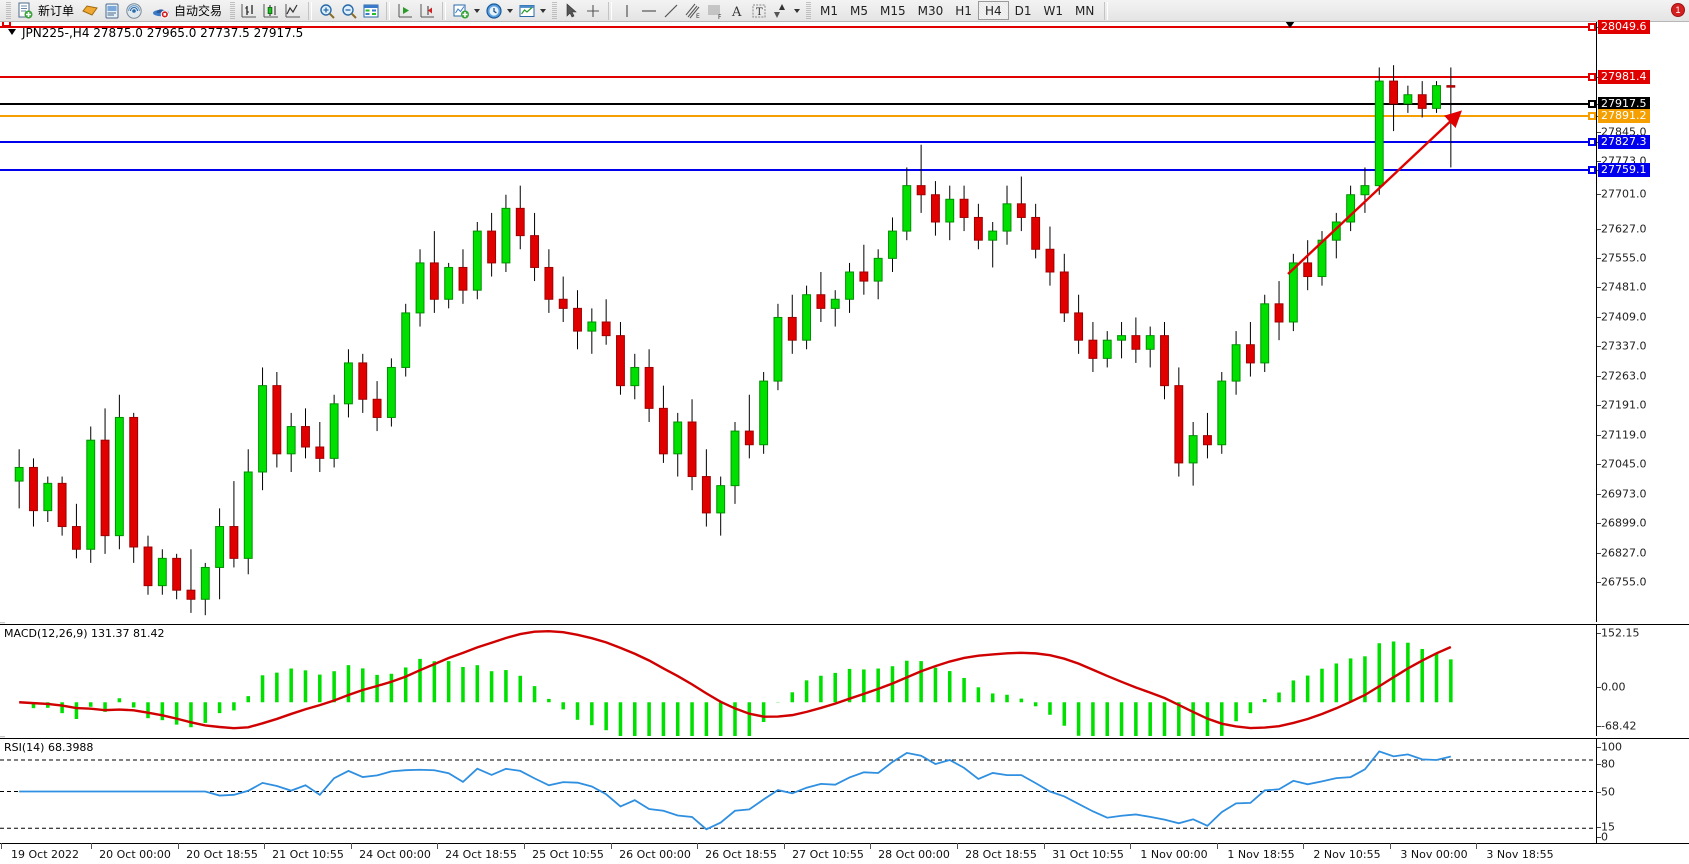 The height and width of the screenshot is (864, 1689). Describe the element at coordinates (593, 11) in the screenshot. I see `crosshair-tool` at that location.